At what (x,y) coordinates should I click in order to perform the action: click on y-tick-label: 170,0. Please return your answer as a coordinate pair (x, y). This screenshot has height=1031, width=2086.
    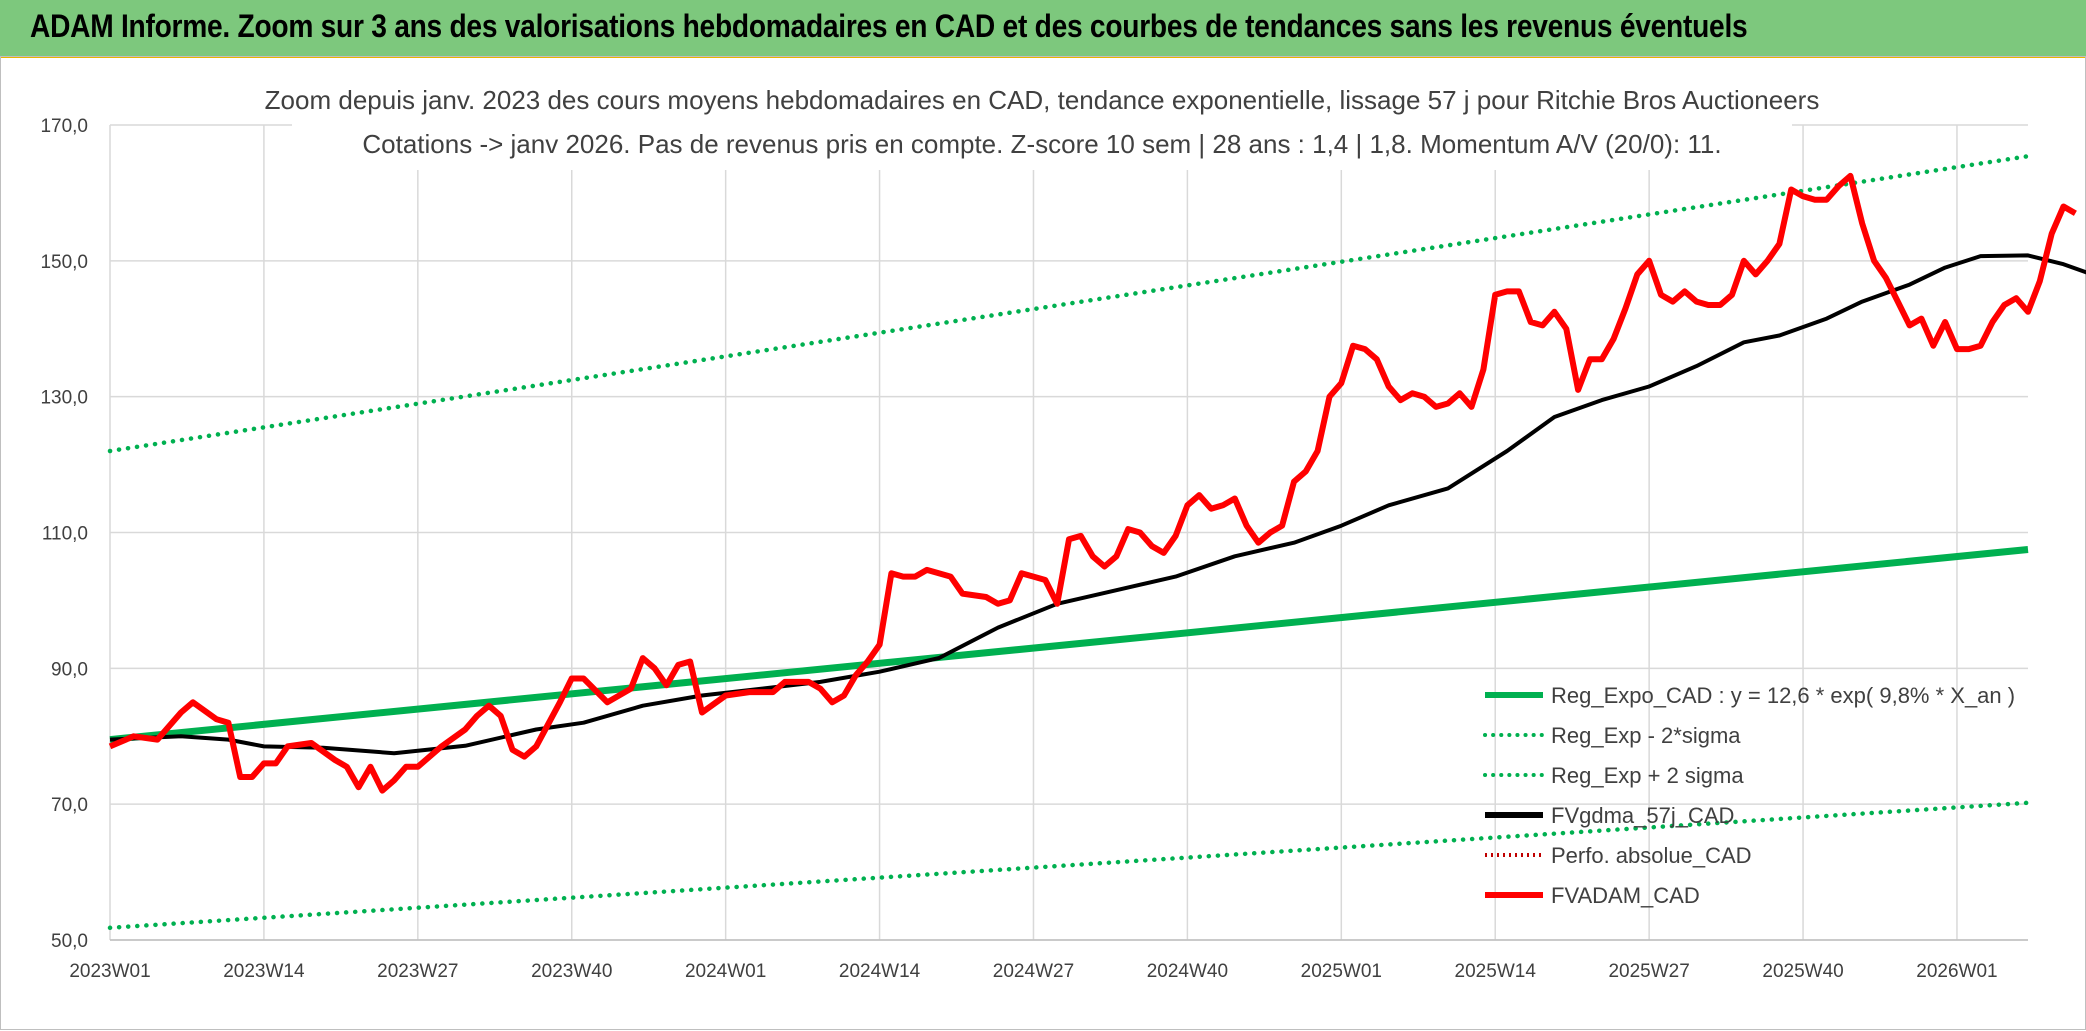
    Looking at the image, I should click on (64, 126).